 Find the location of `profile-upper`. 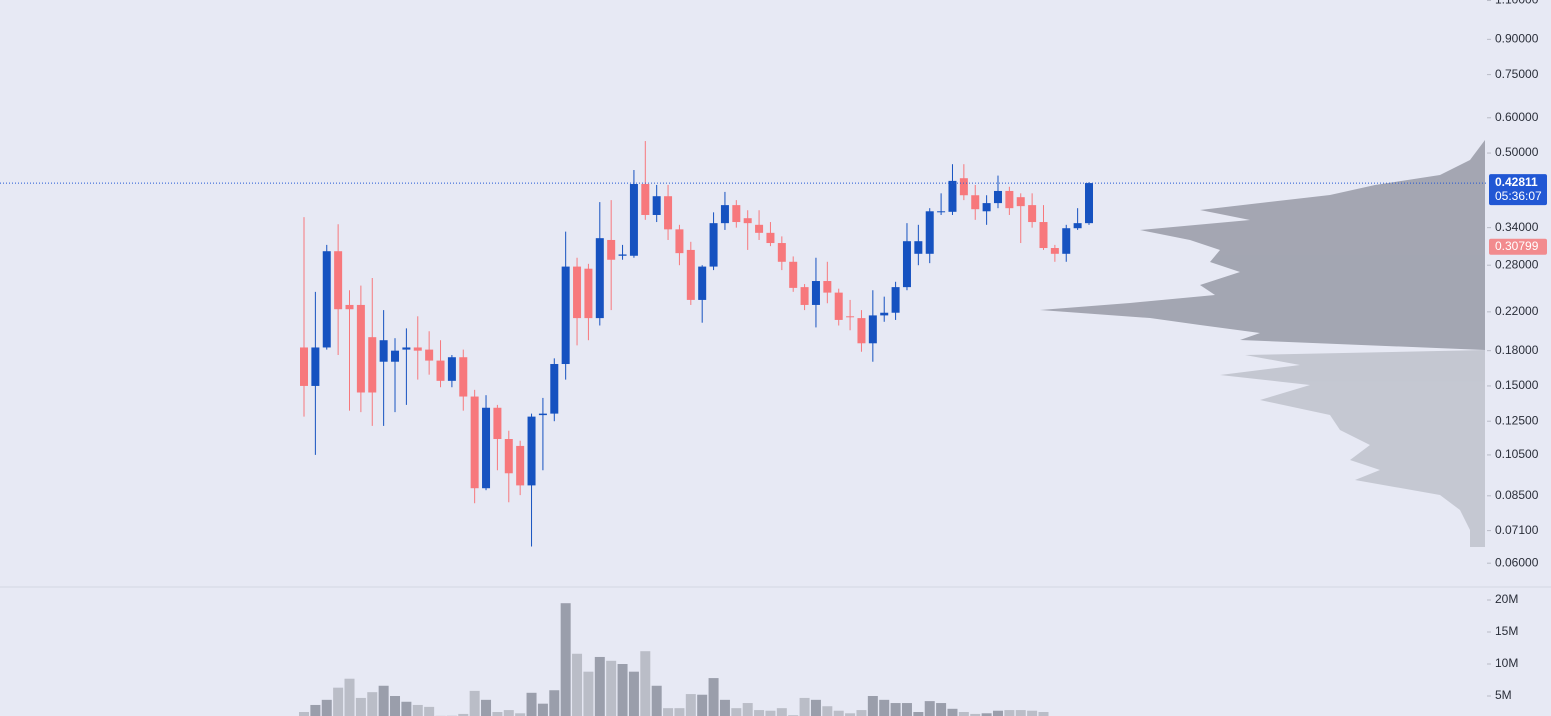

profile-upper is located at coordinates (1262, 245).